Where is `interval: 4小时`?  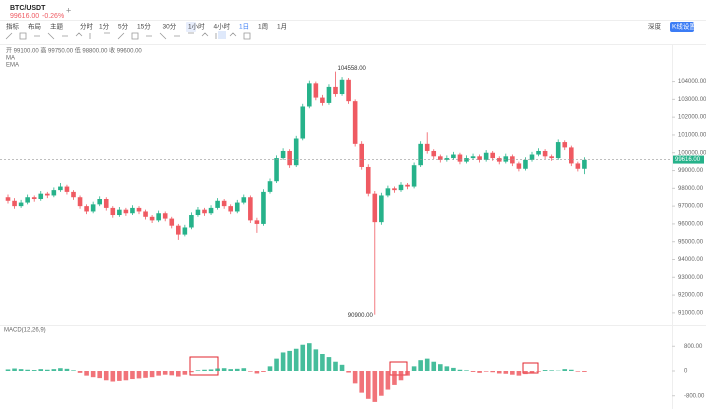
interval: 4小时 is located at coordinates (222, 26).